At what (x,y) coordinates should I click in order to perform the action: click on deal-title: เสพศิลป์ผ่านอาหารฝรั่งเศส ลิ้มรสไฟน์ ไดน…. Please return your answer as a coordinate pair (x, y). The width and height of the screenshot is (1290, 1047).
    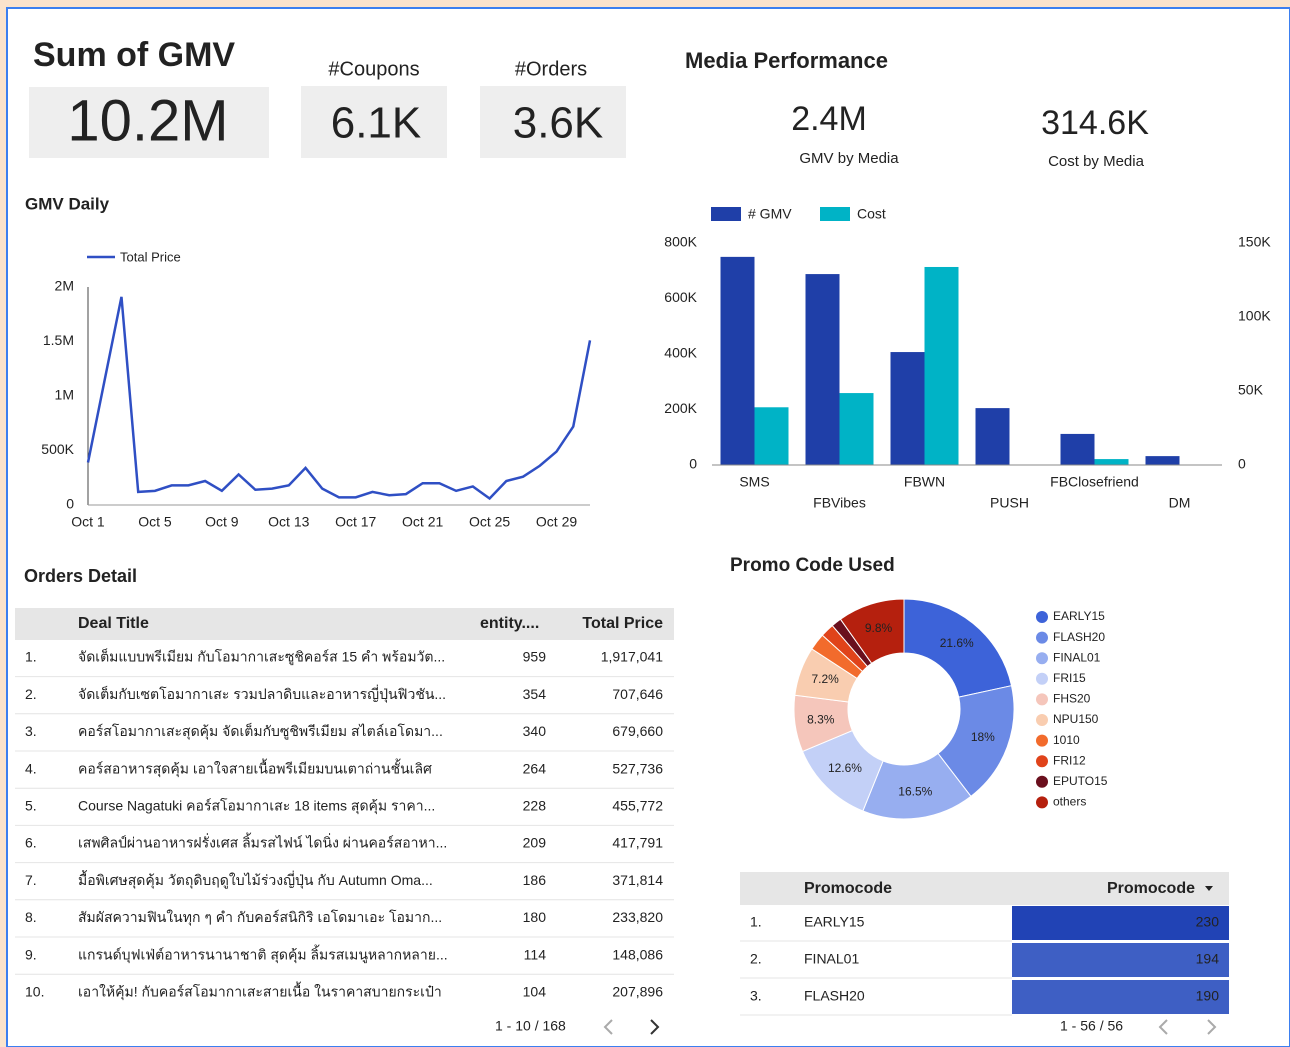
    Looking at the image, I should click on (262, 842).